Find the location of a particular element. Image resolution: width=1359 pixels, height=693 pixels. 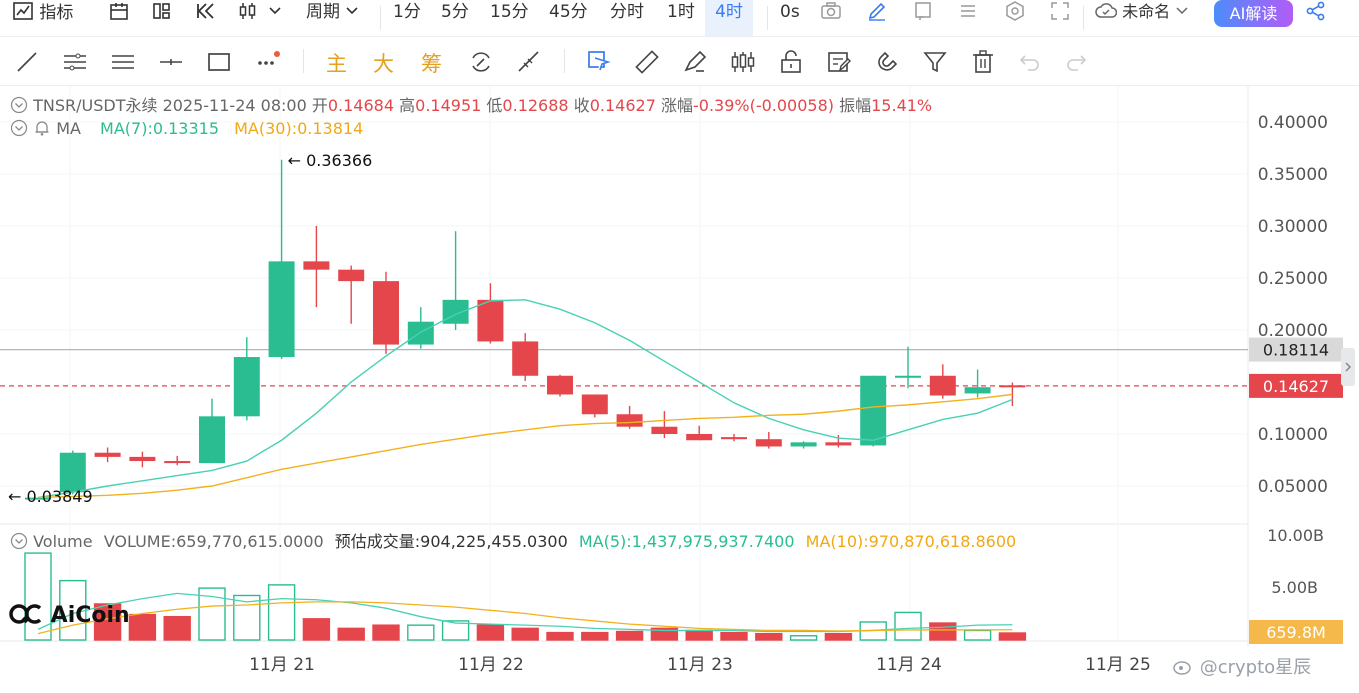

pair-name: TNSR/USDT永续 is located at coordinates (95, 105).